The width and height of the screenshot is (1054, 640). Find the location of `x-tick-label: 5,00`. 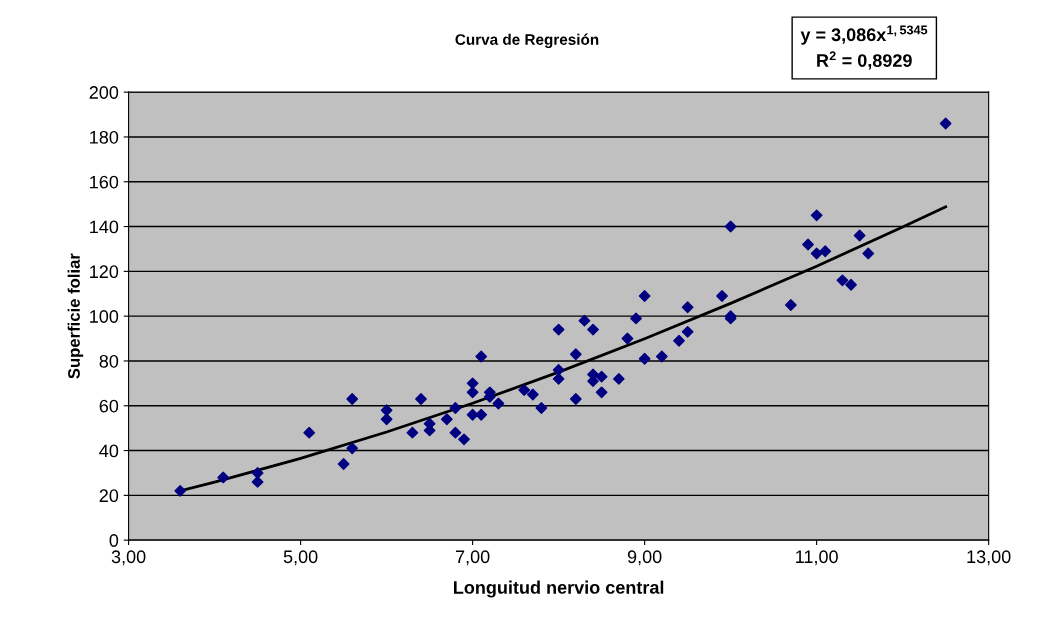

x-tick-label: 5,00 is located at coordinates (300, 558).